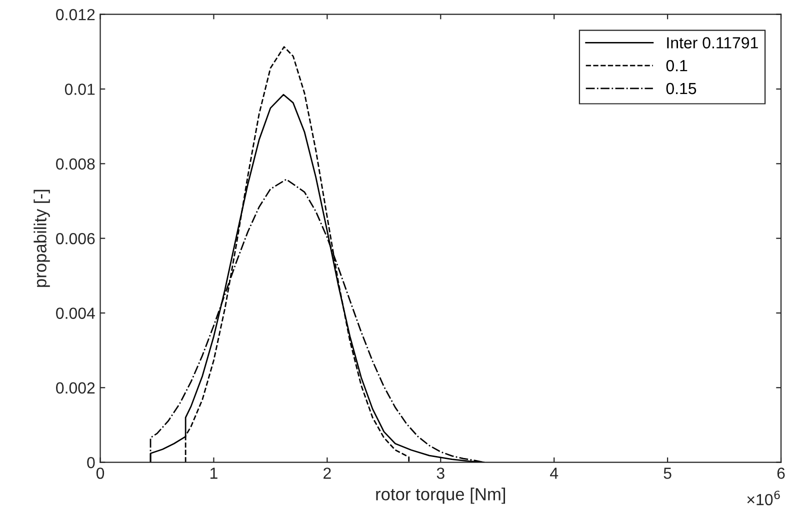  What do you see at coordinates (554, 473) in the screenshot?
I see `x-tick-label: 4` at bounding box center [554, 473].